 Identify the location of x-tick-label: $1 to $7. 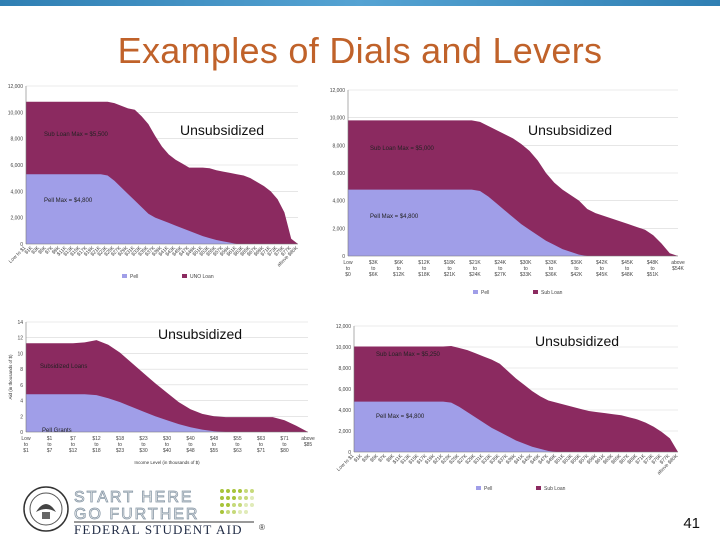
(50, 445).